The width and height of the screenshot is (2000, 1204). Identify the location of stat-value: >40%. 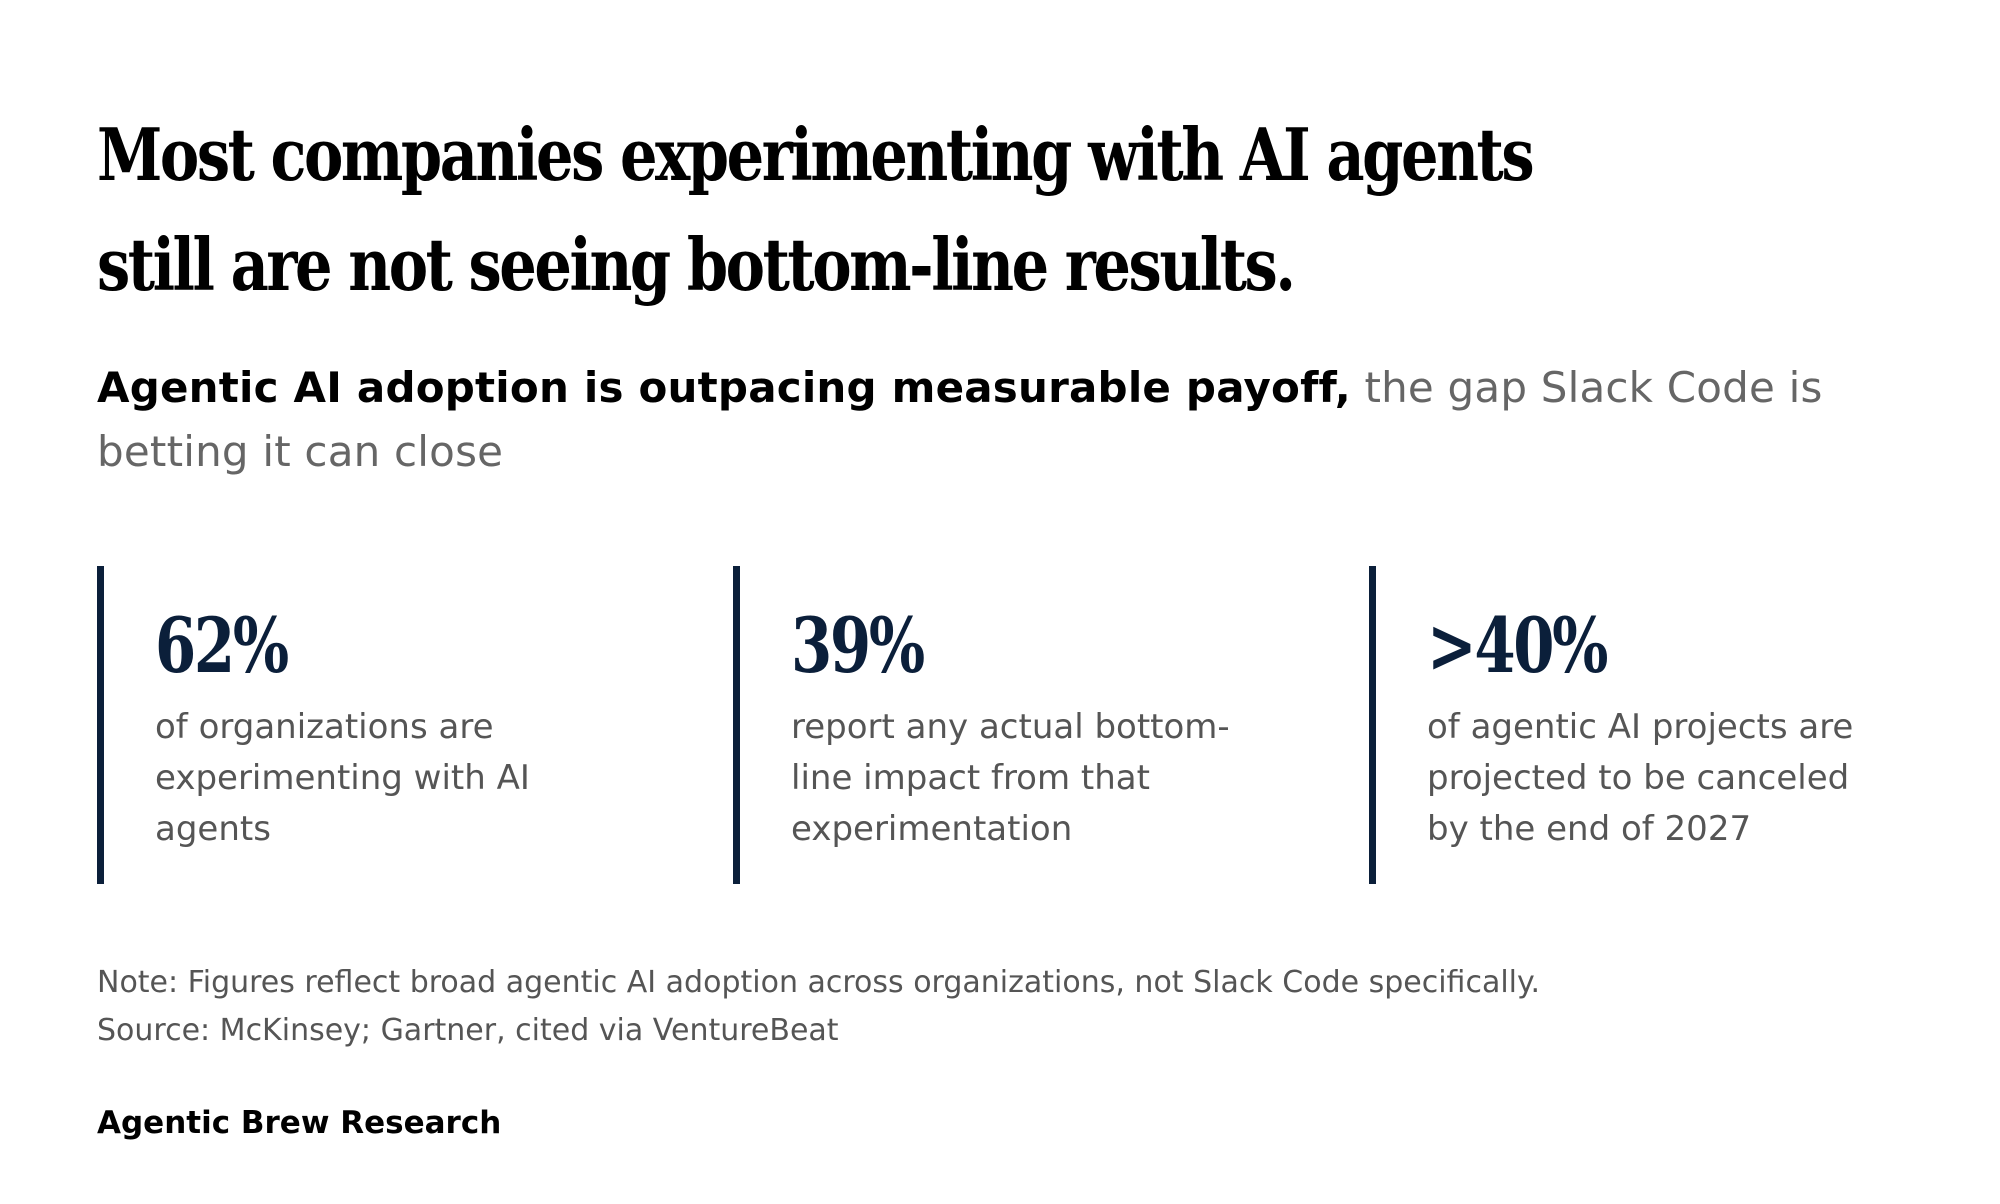
(1517, 645).